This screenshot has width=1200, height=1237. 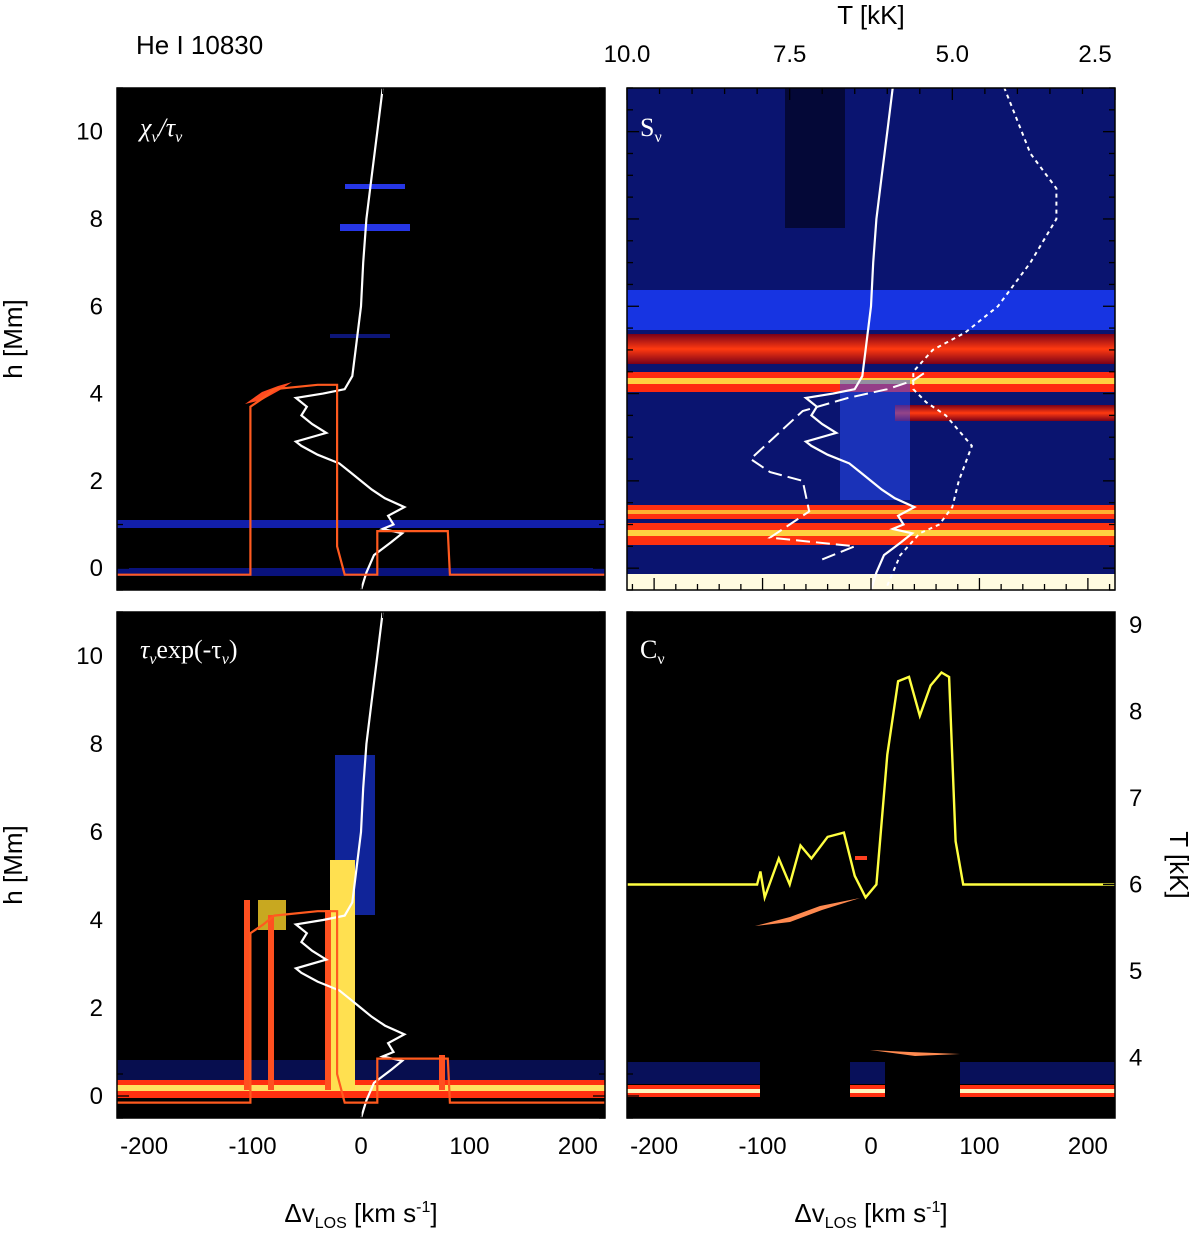 I want to click on top-axis-tick-label: 5.0, so click(x=952, y=54).